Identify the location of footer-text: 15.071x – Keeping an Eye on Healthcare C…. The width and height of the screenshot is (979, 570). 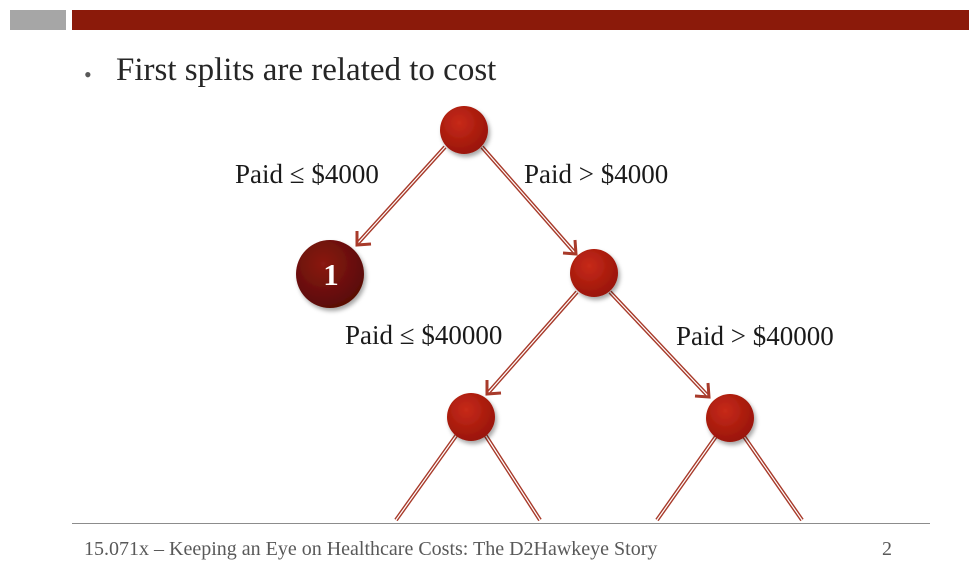
(371, 549).